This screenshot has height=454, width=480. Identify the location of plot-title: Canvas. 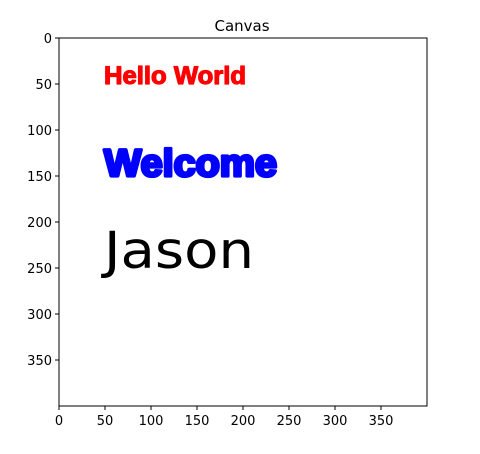
(241, 26).